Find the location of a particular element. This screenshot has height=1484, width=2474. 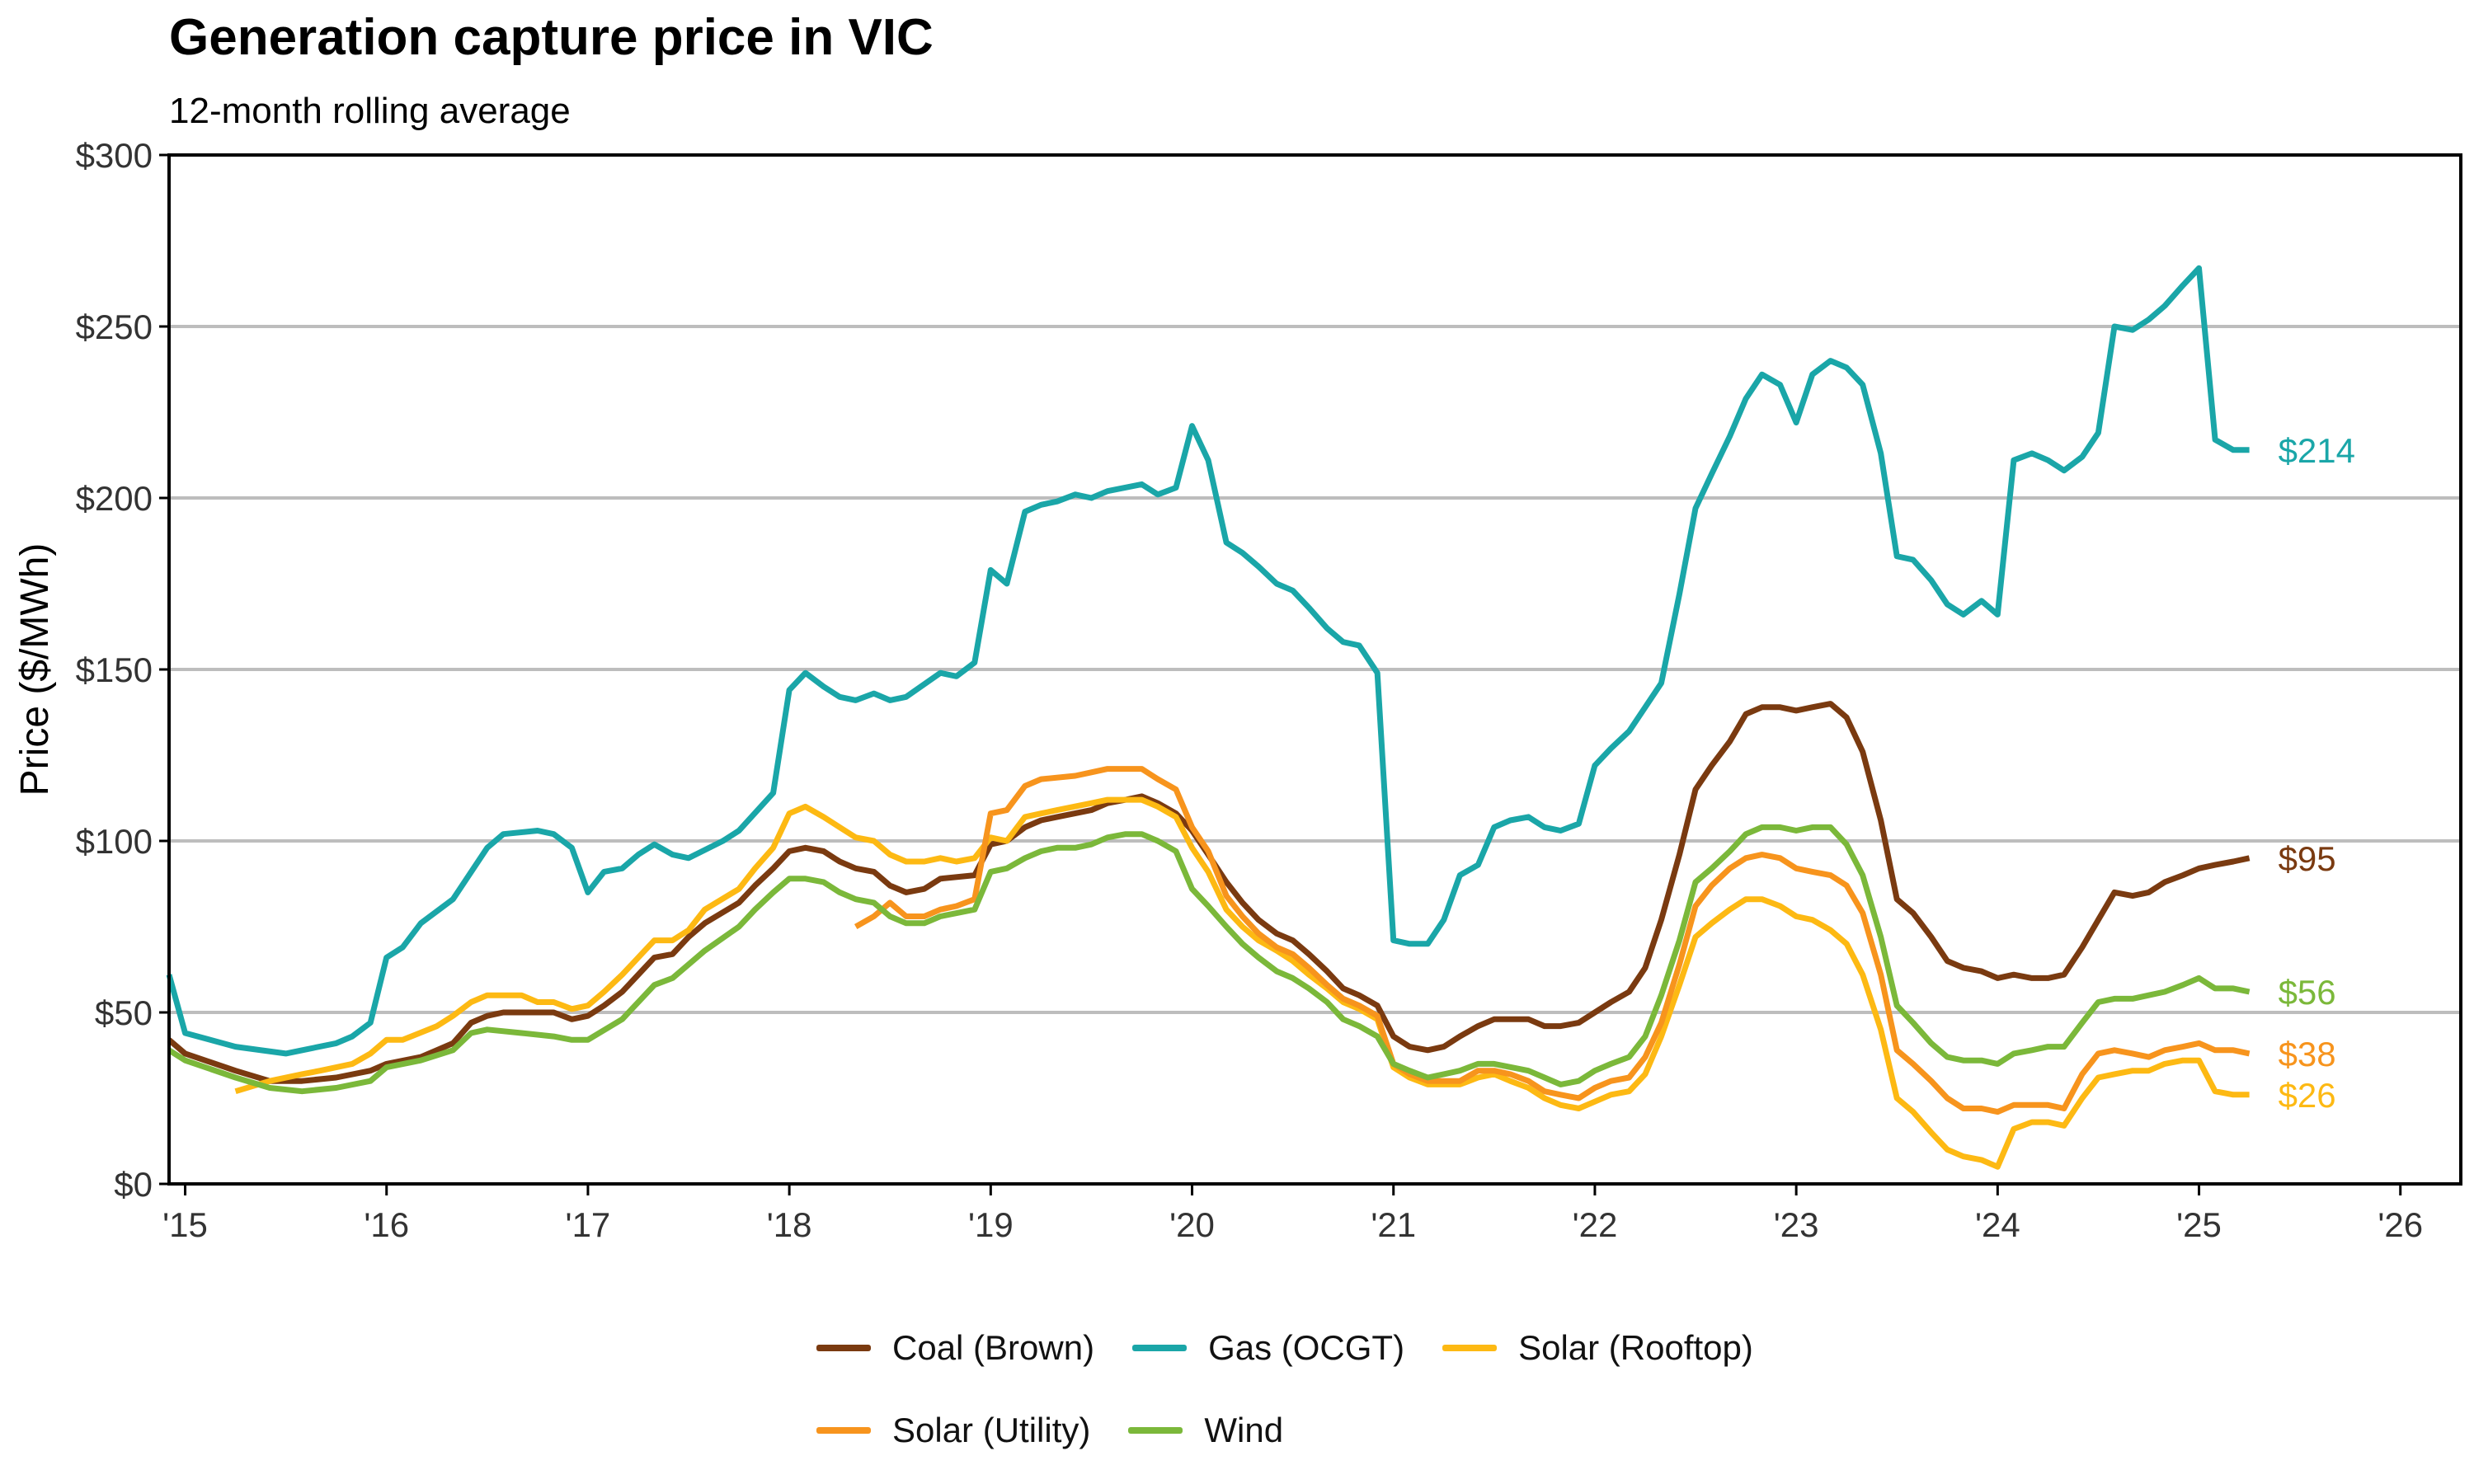

x-tick-label: '24 is located at coordinates (1997, 1224).